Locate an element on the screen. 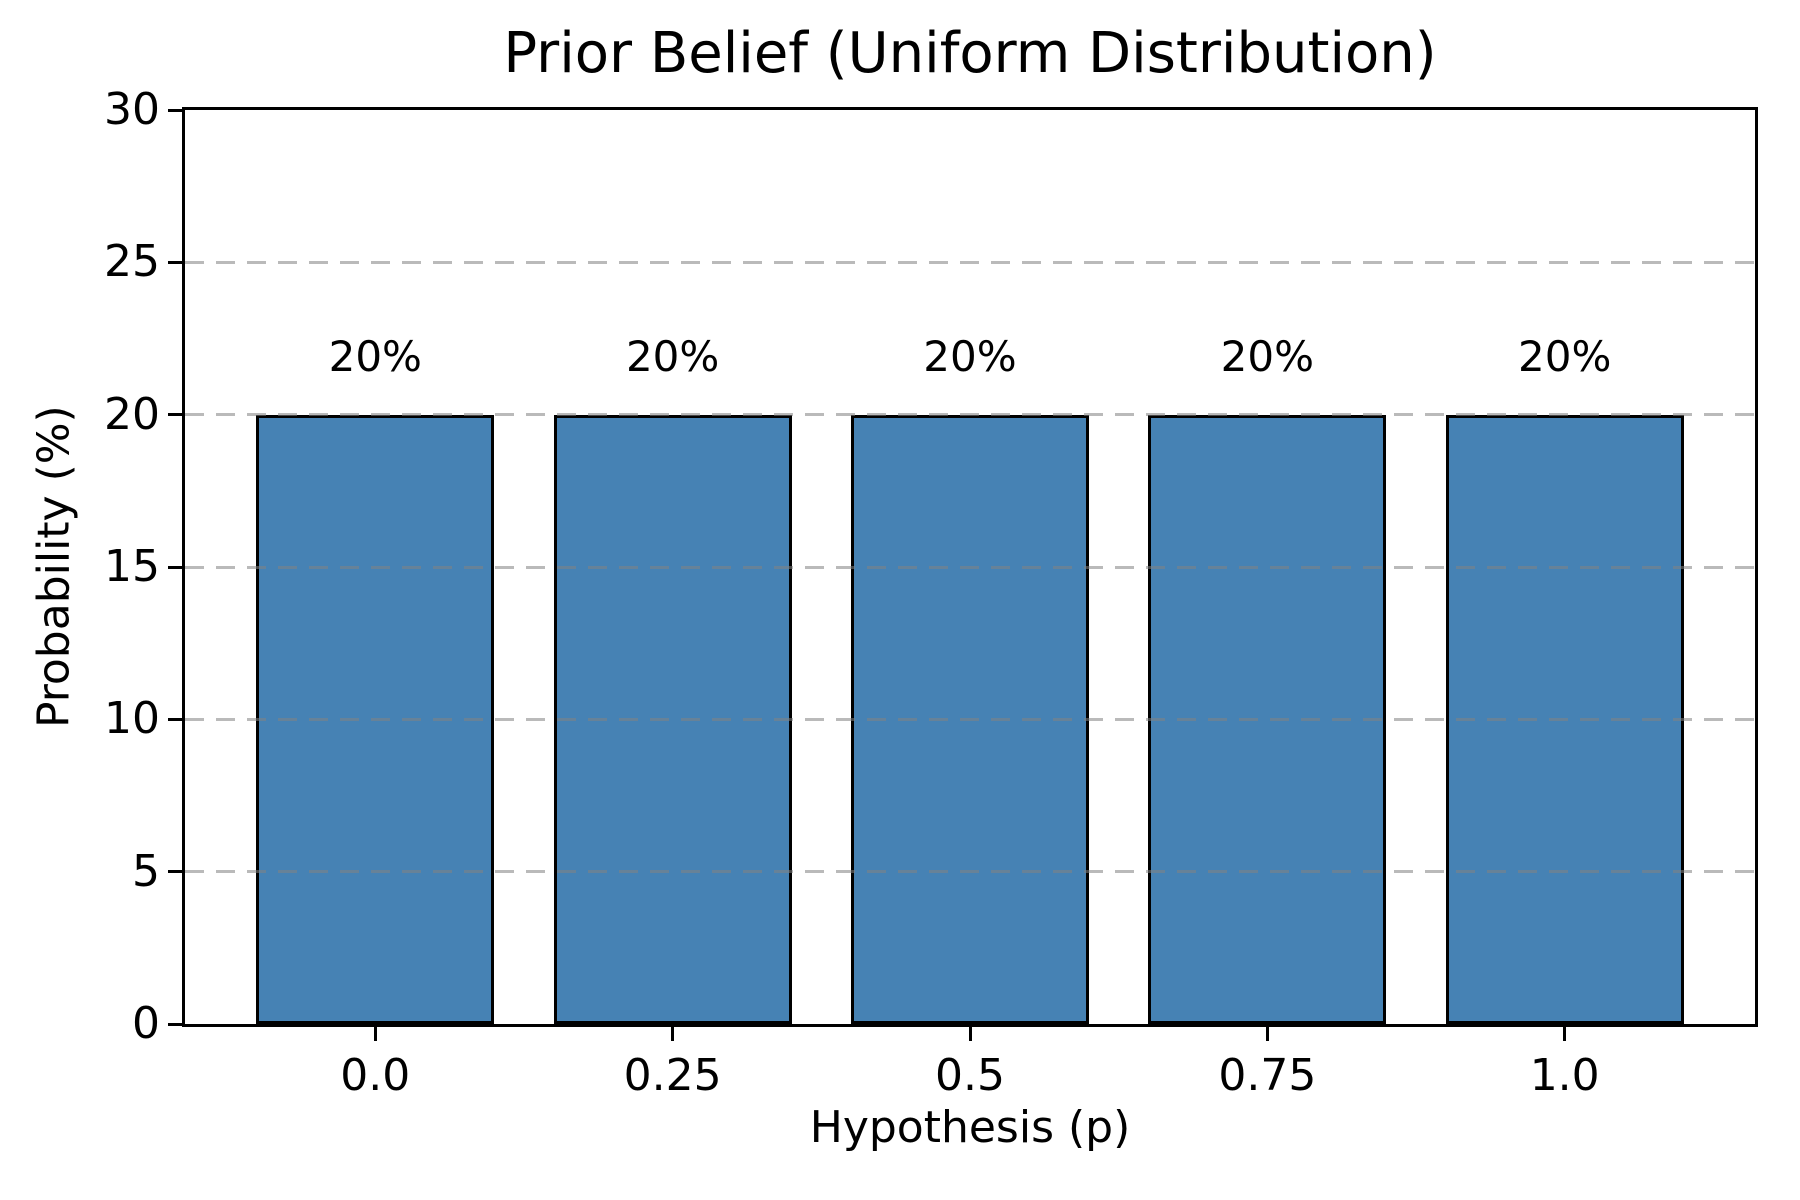  y-tick-label-30: 30 is located at coordinates (132, 109).